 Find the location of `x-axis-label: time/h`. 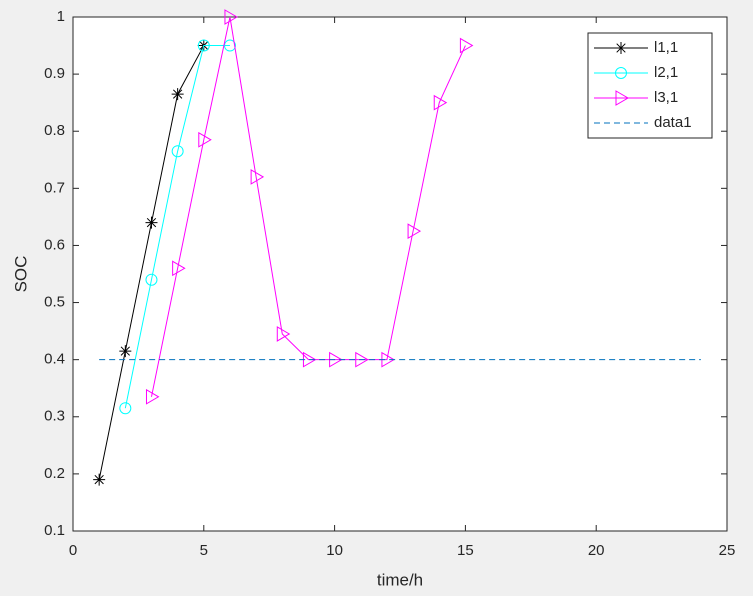

x-axis-label: time/h is located at coordinates (400, 579).